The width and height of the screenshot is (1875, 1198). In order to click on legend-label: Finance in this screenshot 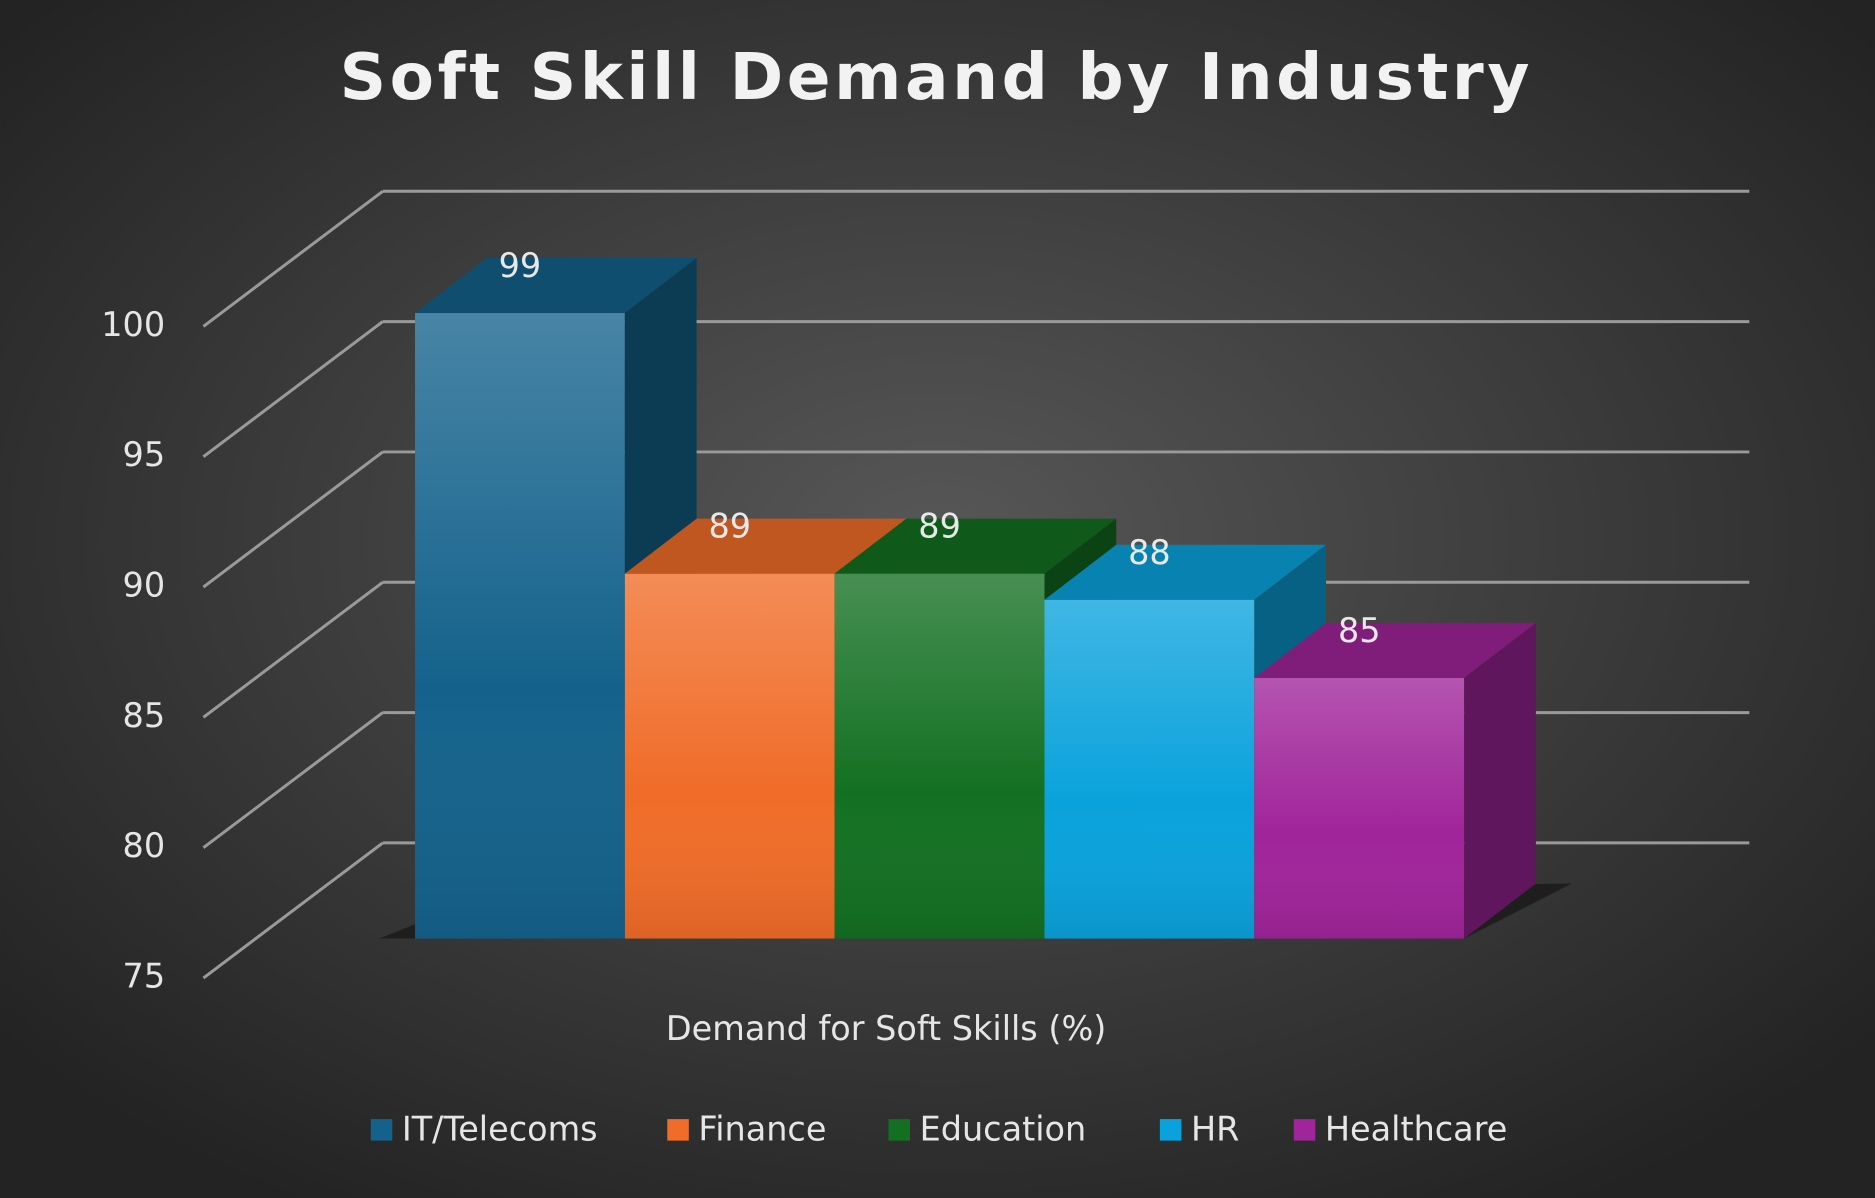, I will do `click(762, 1129)`.